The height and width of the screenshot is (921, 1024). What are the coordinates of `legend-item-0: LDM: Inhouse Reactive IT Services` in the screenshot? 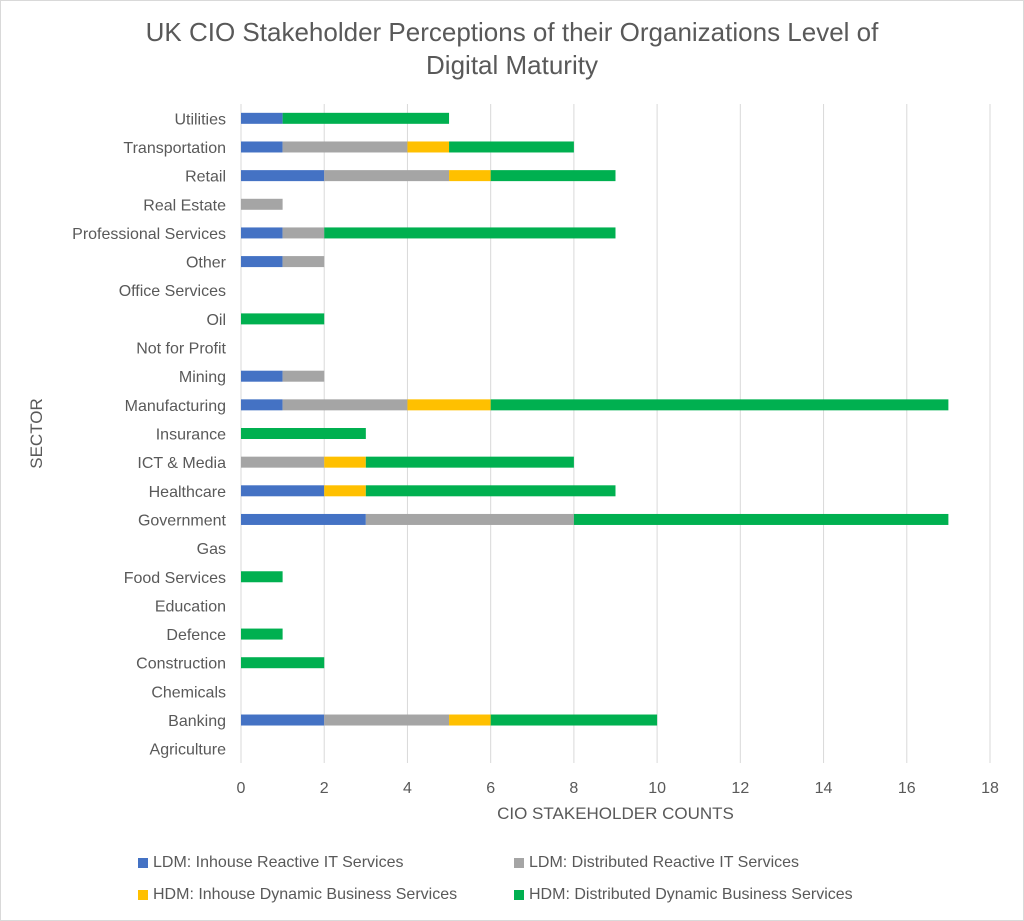 It's located at (270, 863).